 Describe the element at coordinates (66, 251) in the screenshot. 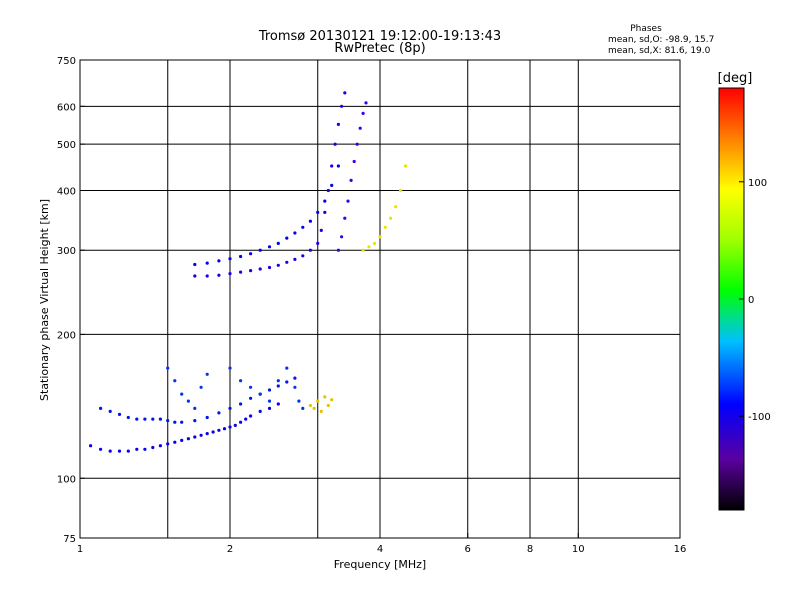

I see `y-tick-label: 300` at that location.